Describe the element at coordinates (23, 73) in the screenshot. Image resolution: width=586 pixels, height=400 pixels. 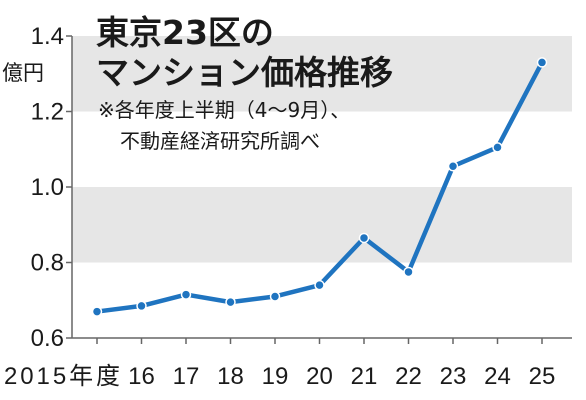
I see `y-axis-unit: 億円` at that location.